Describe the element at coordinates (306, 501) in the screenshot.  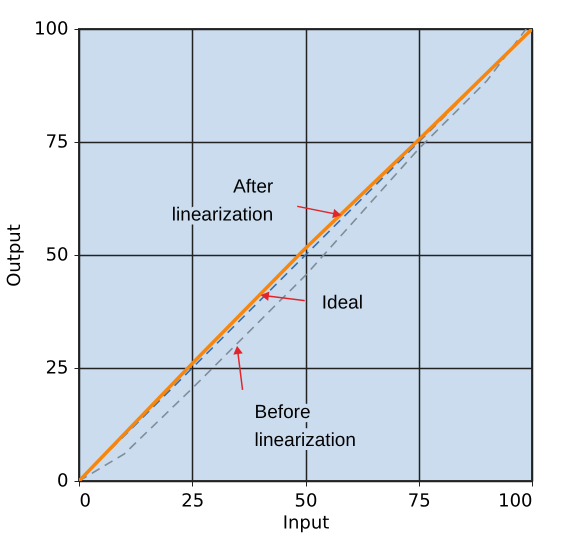
I see `x-tick-label: 50` at that location.